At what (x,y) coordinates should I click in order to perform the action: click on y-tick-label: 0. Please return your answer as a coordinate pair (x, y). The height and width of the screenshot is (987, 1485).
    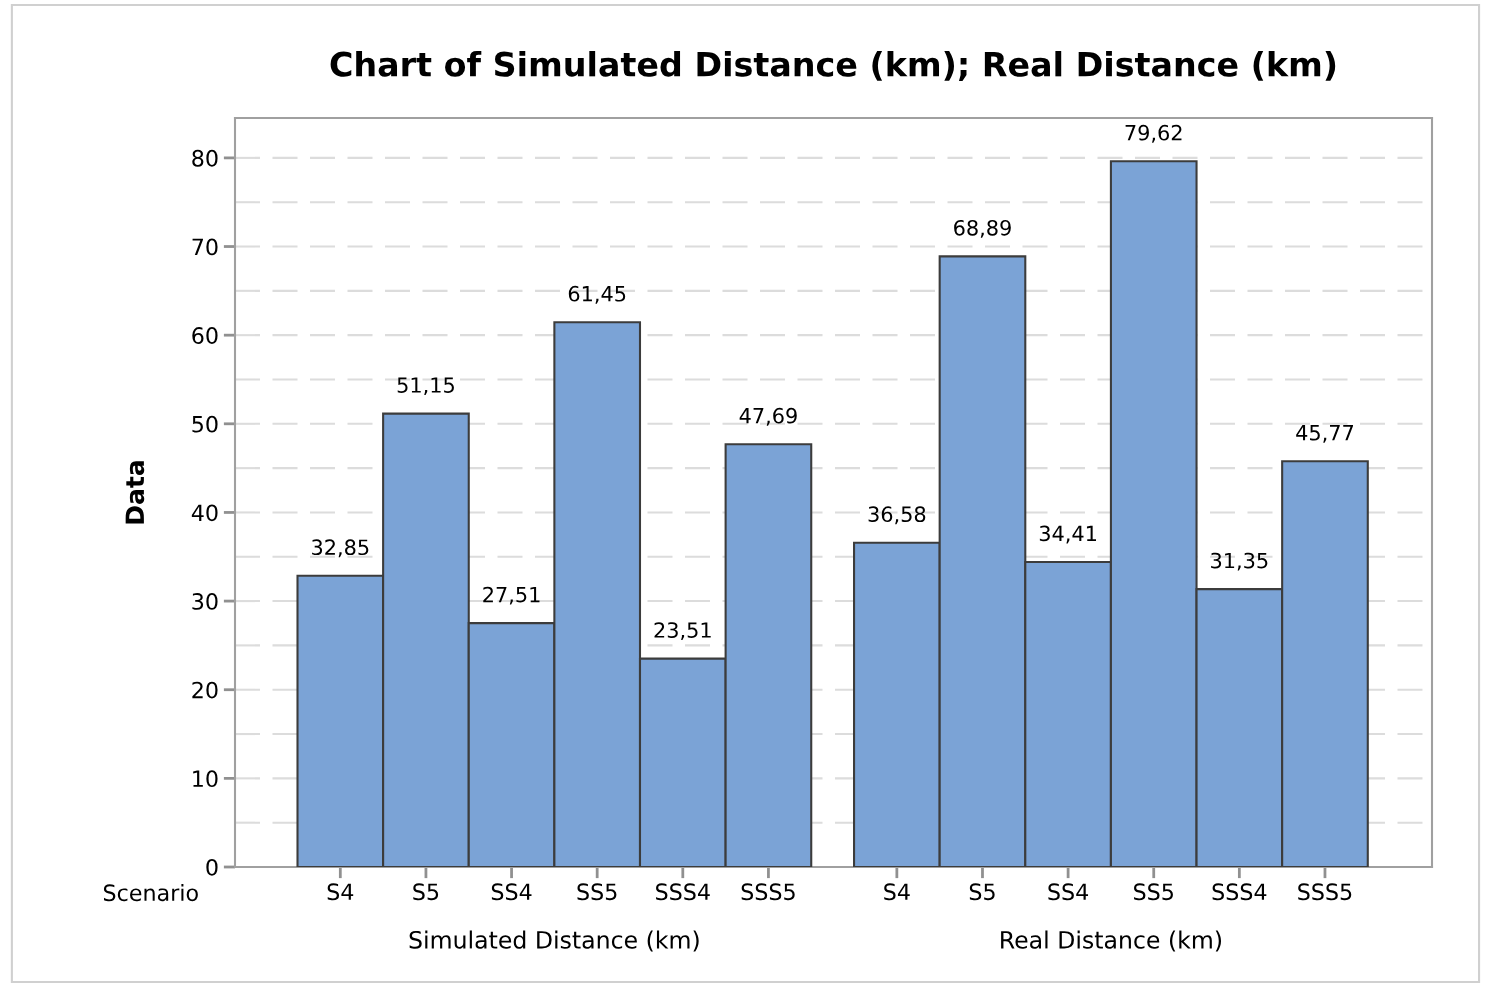
    Looking at the image, I should click on (212, 867).